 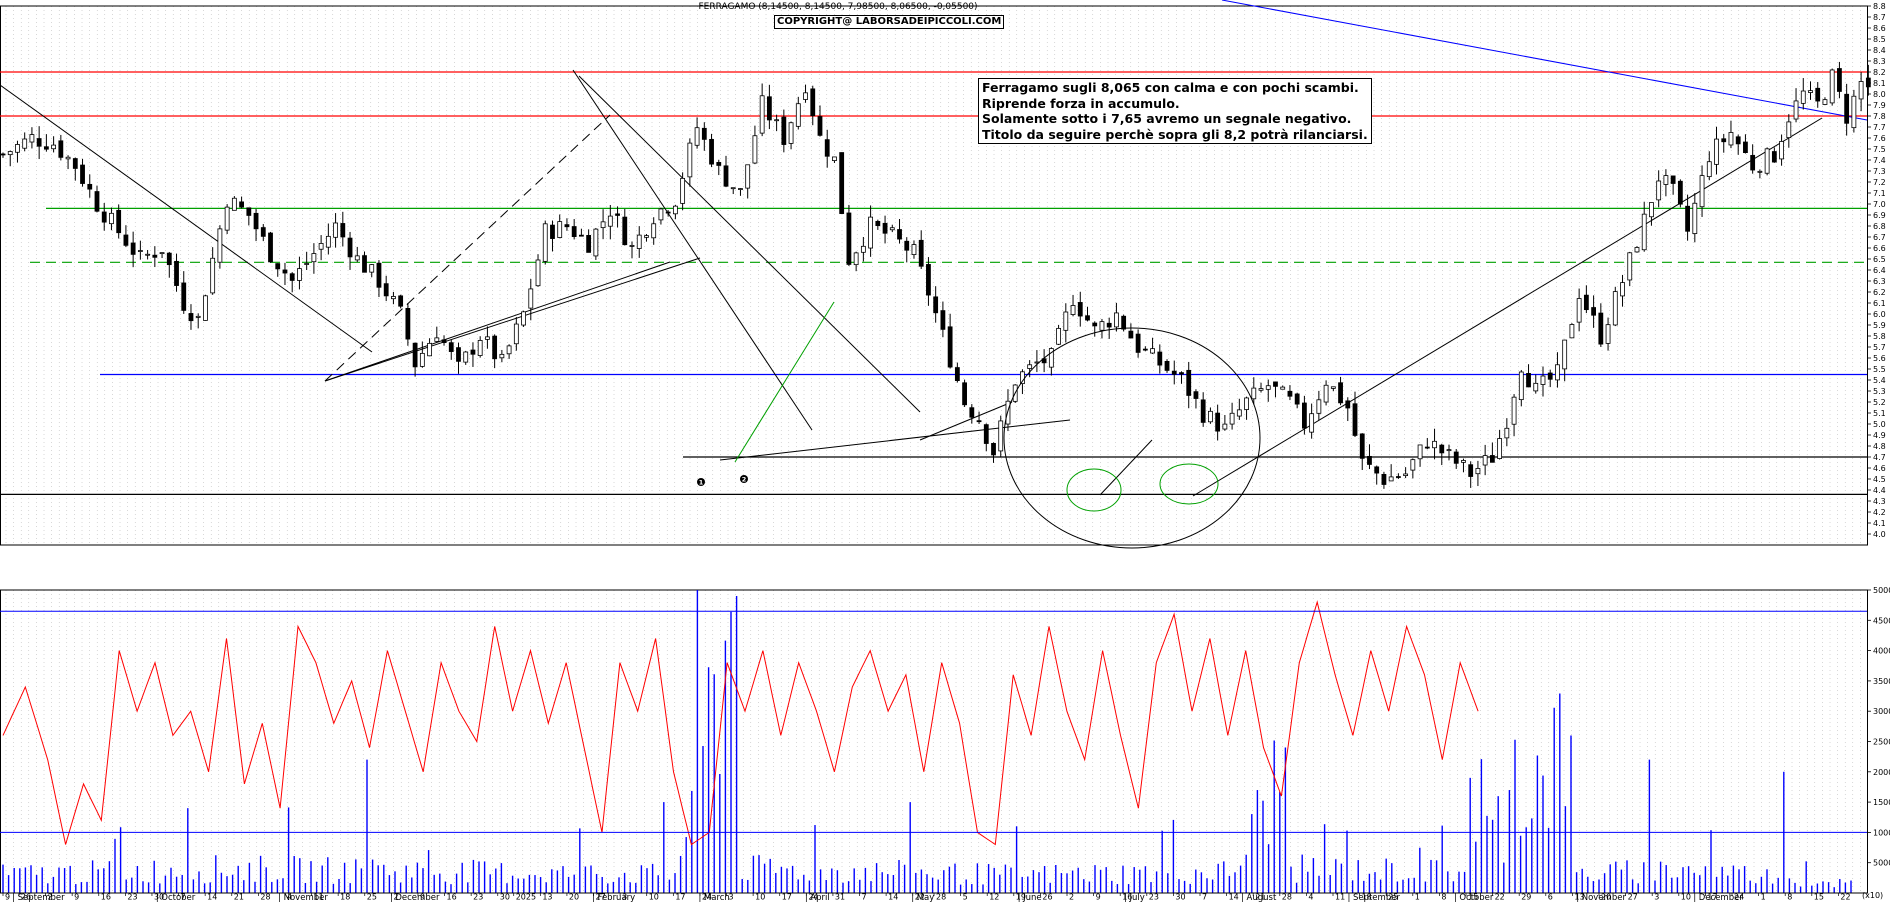 What do you see at coordinates (1845, 897) in the screenshot?
I see `date-tick-label: 22` at bounding box center [1845, 897].